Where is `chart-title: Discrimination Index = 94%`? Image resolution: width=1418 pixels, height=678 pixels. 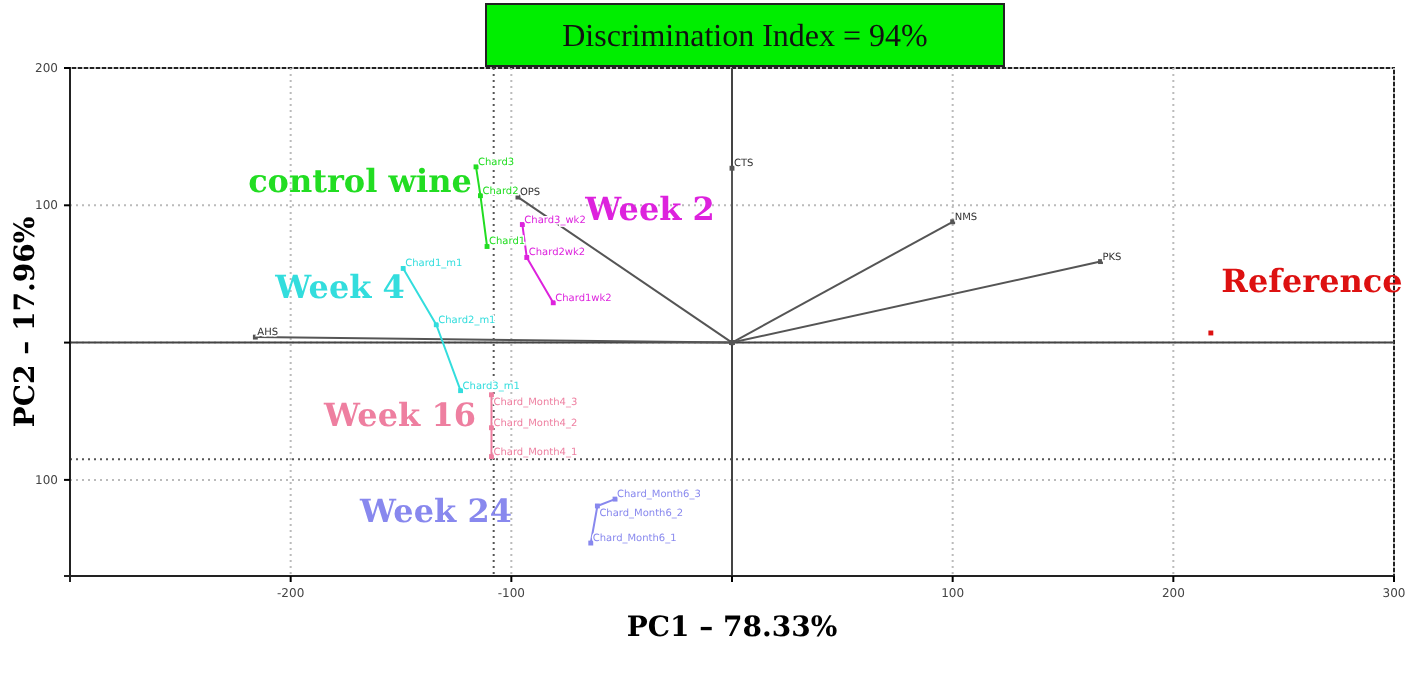
chart-title: Discrimination Index = 94% is located at coordinates (745, 37).